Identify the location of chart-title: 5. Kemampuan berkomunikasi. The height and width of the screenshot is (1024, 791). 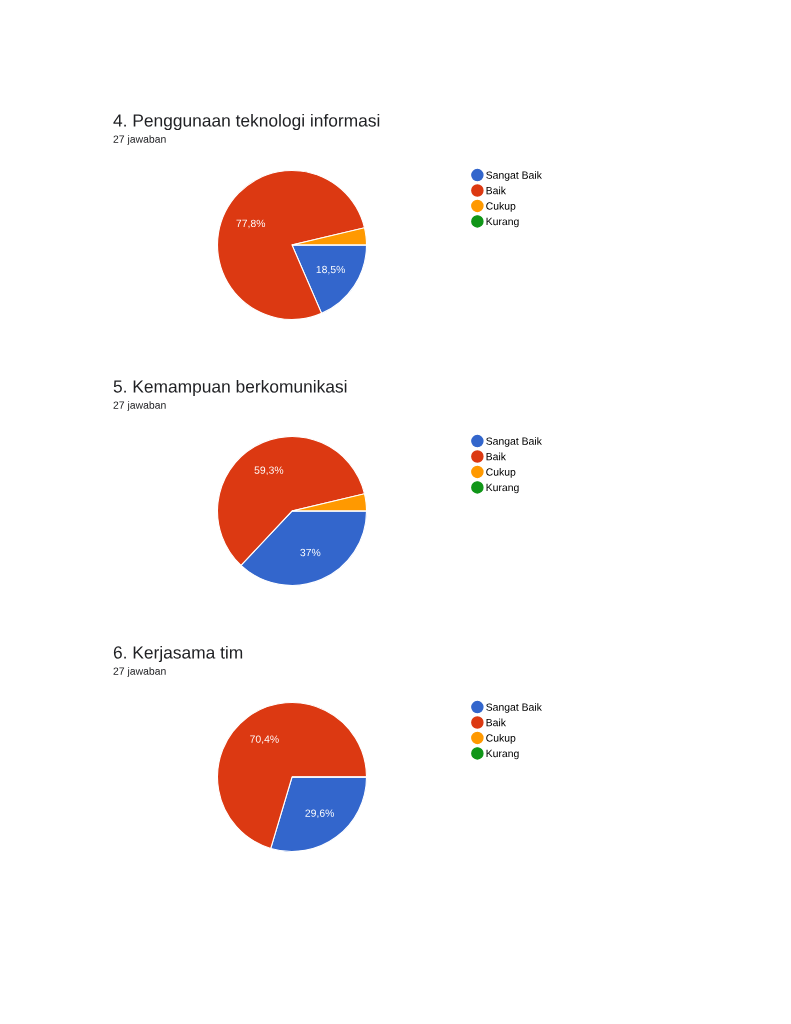
(230, 388).